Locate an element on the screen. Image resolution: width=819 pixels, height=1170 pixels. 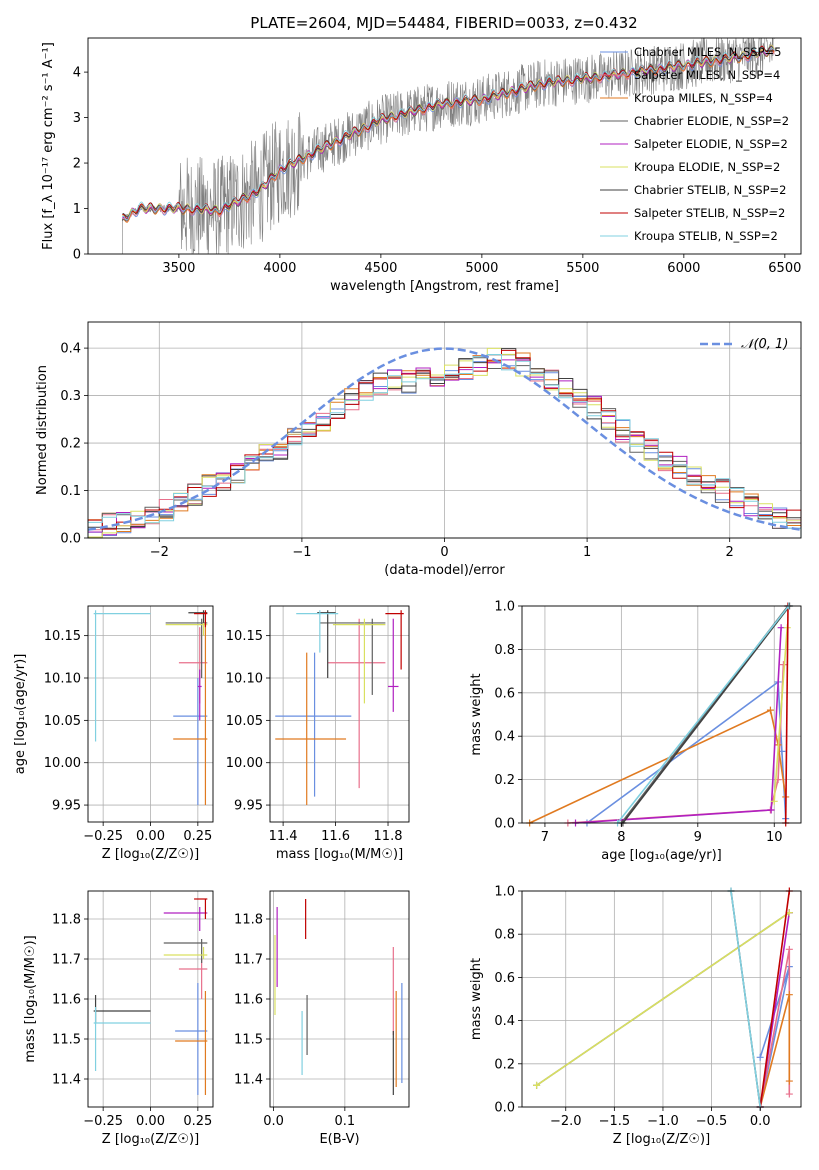
legend-label: Kroupa ELODIE, N_SSP=2 is located at coordinates (707, 167).